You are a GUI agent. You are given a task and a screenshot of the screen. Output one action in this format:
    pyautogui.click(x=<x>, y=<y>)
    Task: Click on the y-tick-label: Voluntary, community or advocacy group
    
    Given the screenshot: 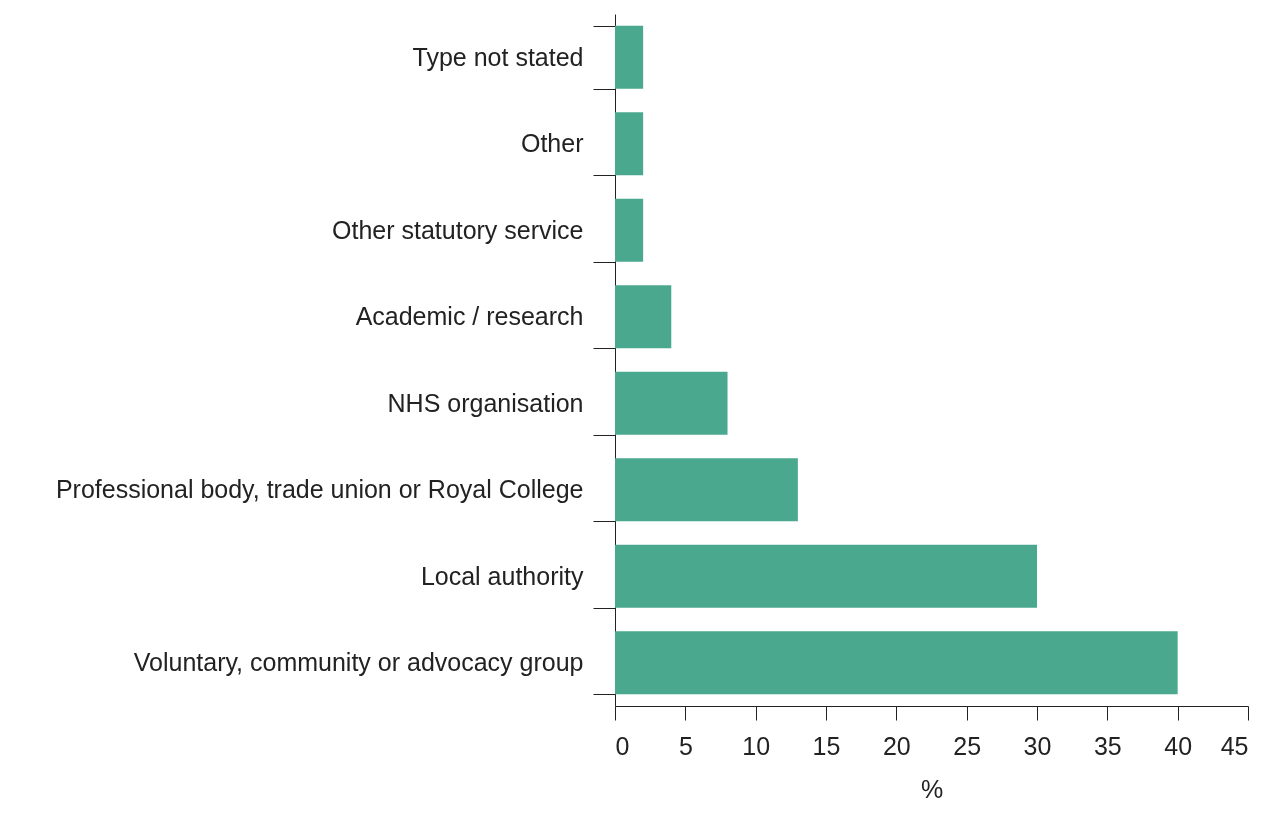 What is the action you would take?
    pyautogui.click(x=358, y=662)
    